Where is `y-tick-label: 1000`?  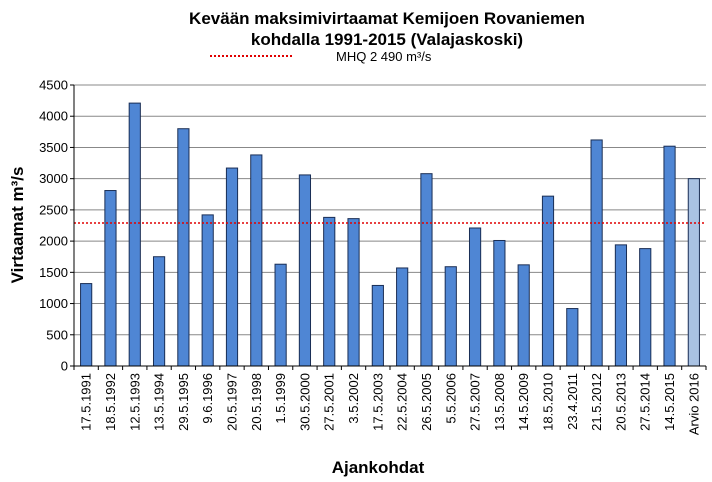
y-tick-label: 1000 is located at coordinates (53, 303).